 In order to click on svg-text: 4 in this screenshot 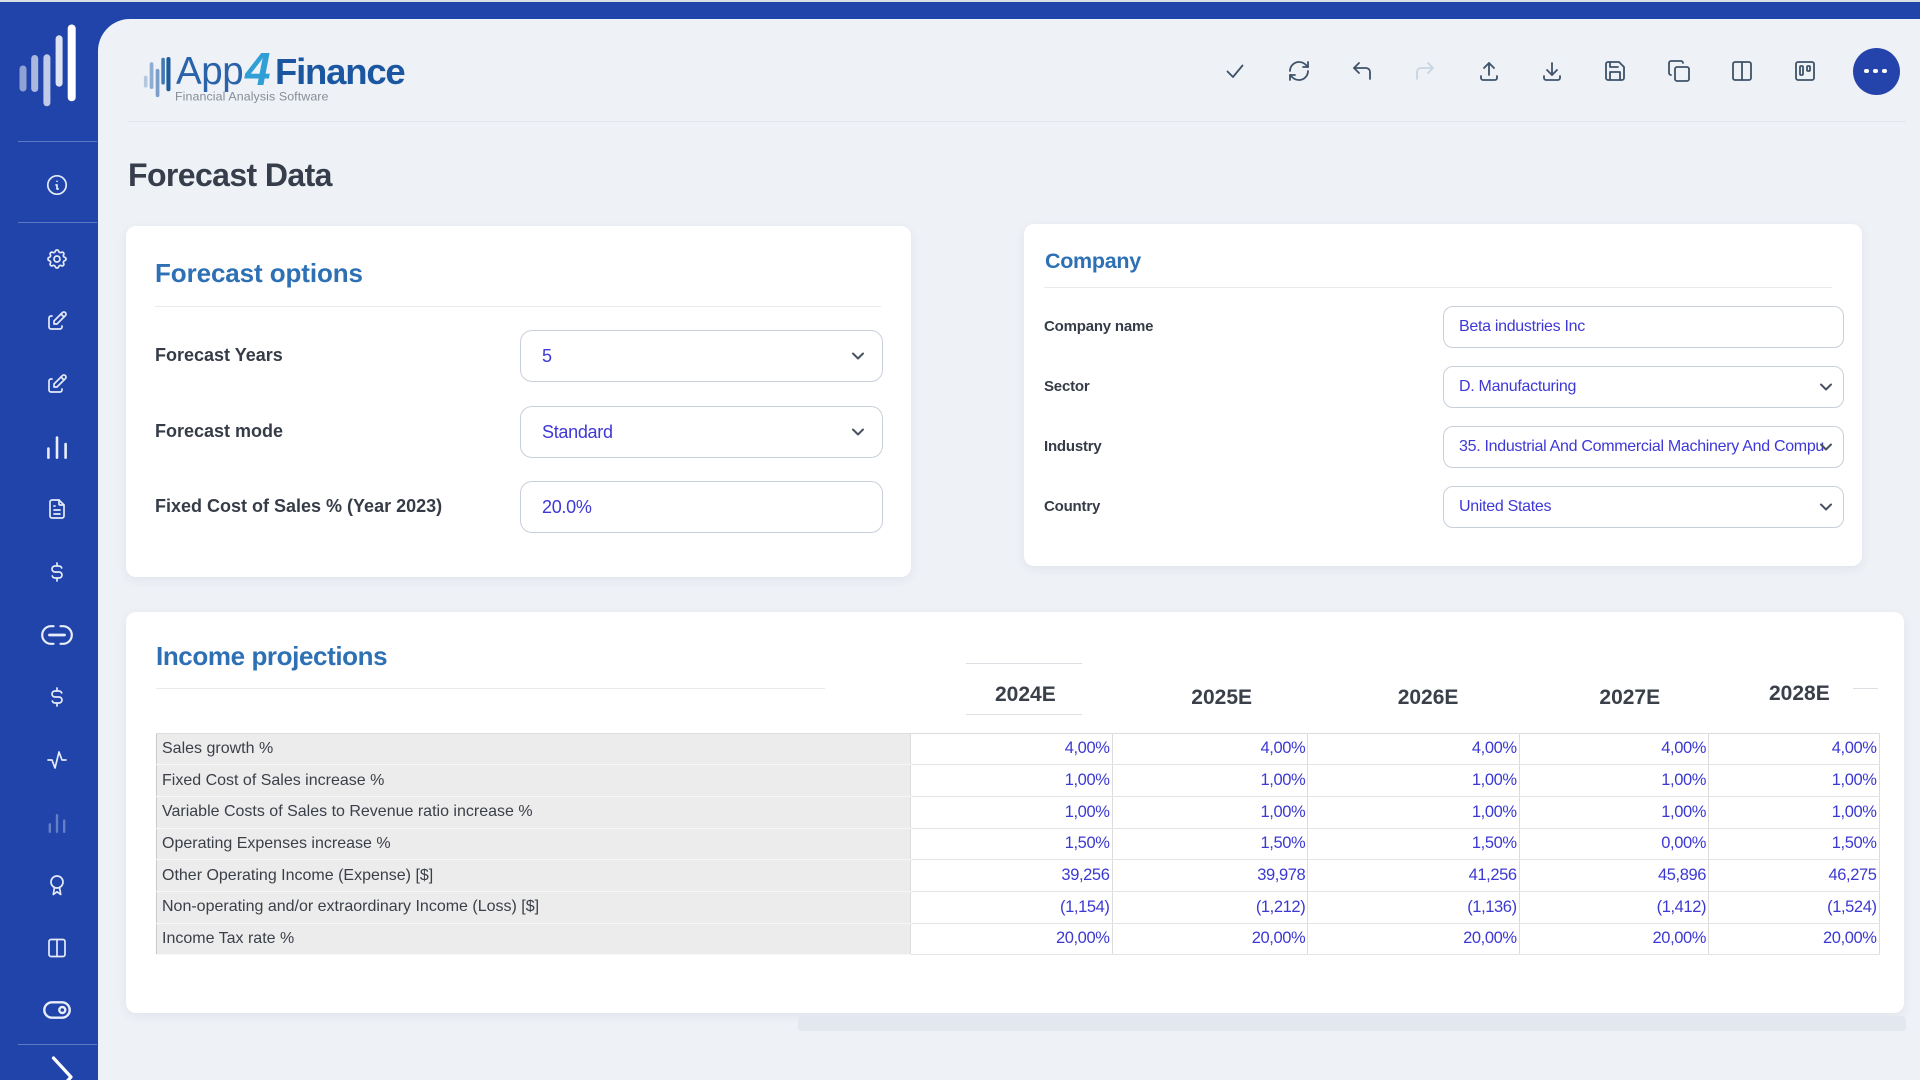, I will do `click(257, 72)`.